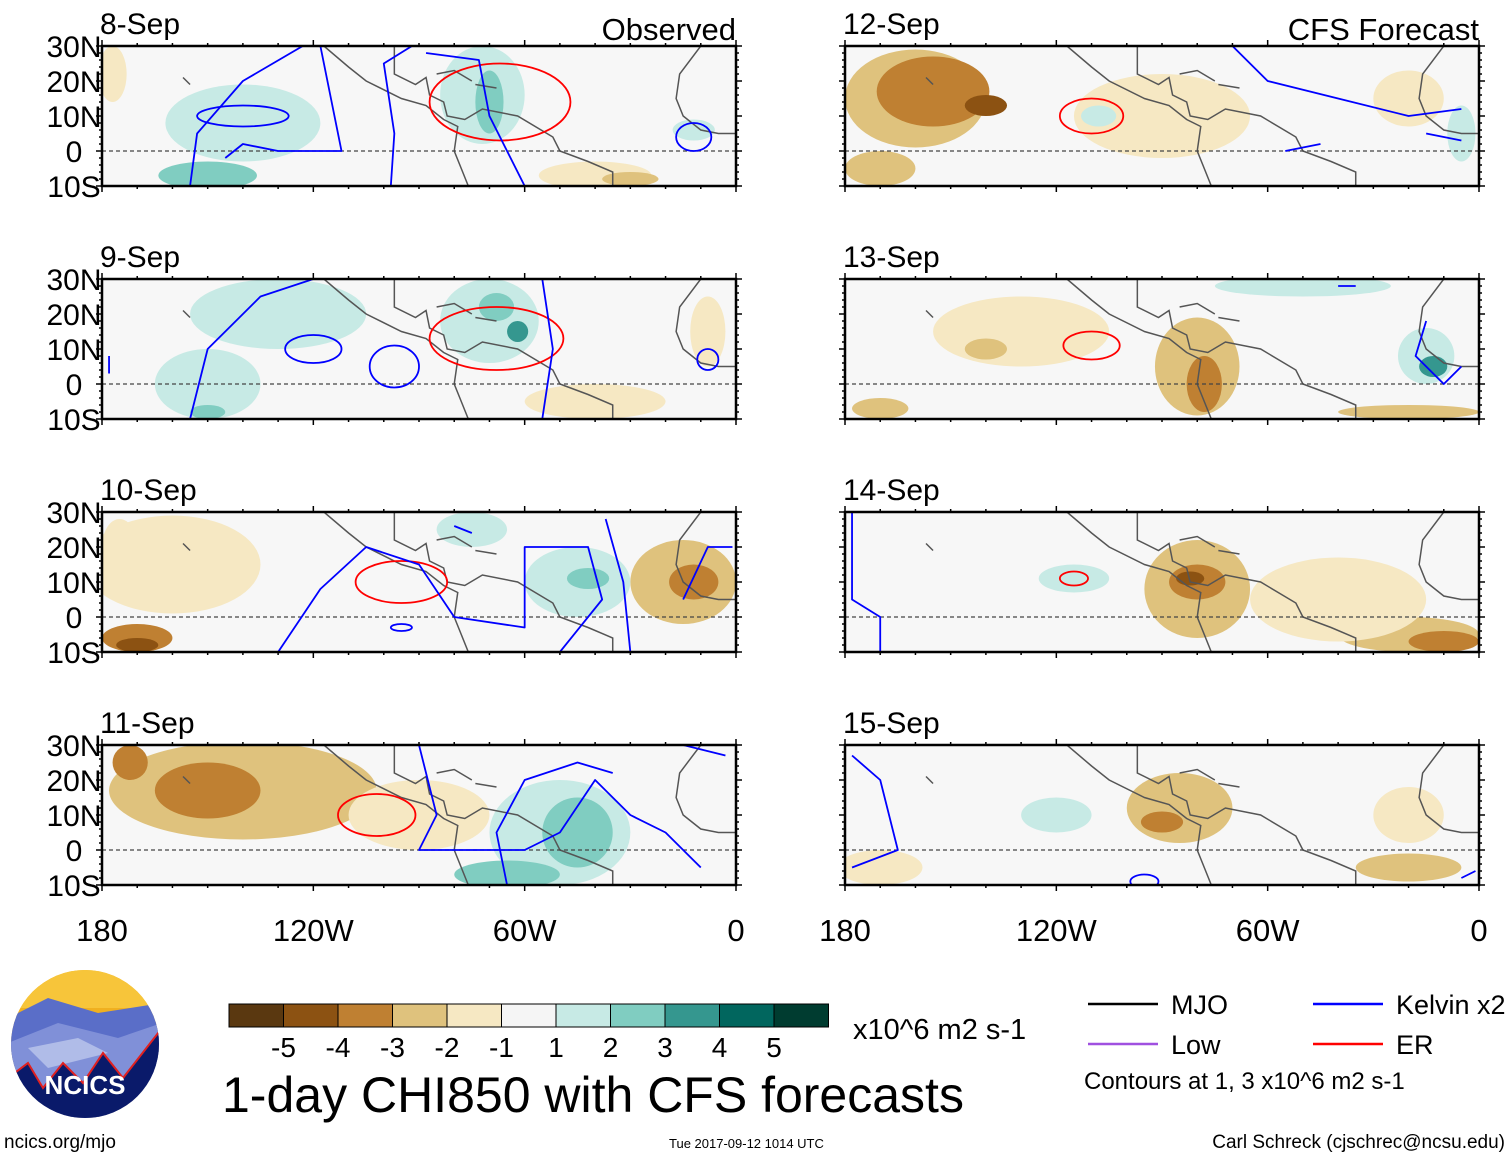 The image size is (1510, 1159). Describe the element at coordinates (891, 24) in the screenshot. I see `panel-date: 12-Sep` at that location.